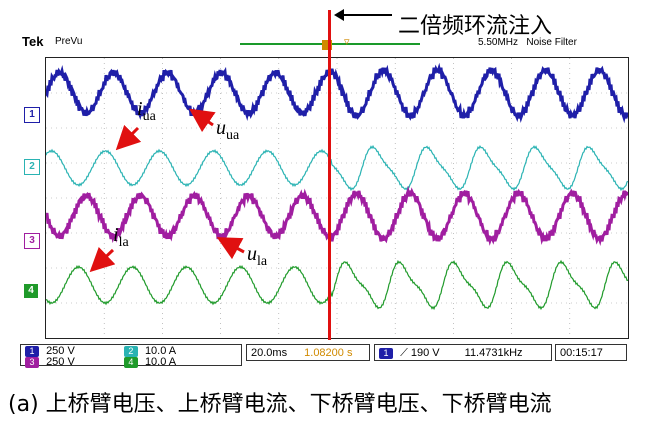 The width and height of the screenshot is (651, 422). What do you see at coordinates (498, 42) in the screenshot?
I see `sample-rate: 5.50MHz` at bounding box center [498, 42].